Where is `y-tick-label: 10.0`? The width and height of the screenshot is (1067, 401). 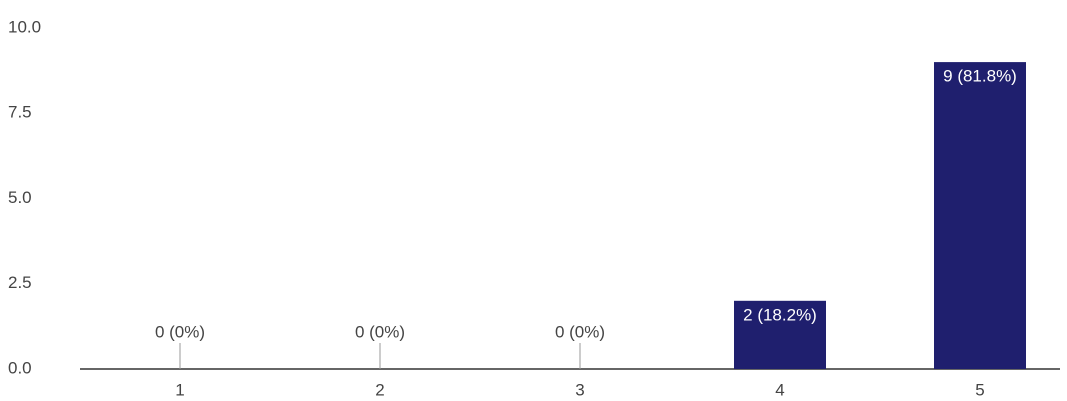
y-tick-label: 10.0 is located at coordinates (24, 26).